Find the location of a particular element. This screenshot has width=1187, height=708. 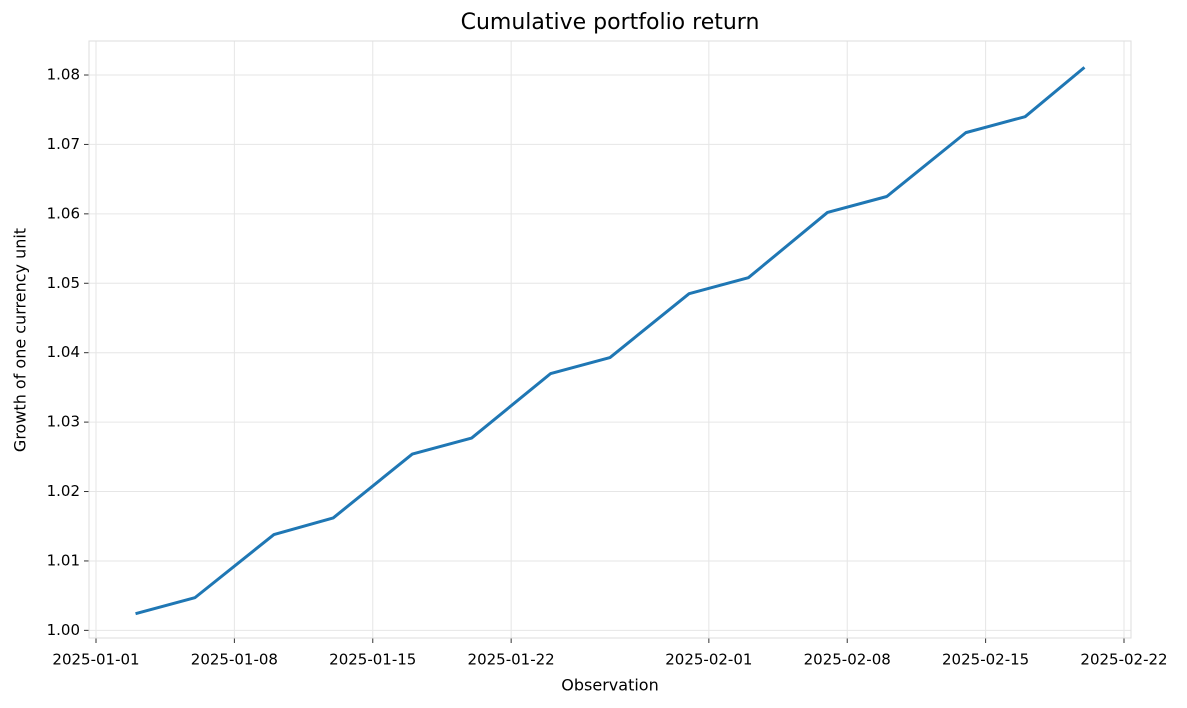

y-tick-label: 1.08 is located at coordinates (63, 75).